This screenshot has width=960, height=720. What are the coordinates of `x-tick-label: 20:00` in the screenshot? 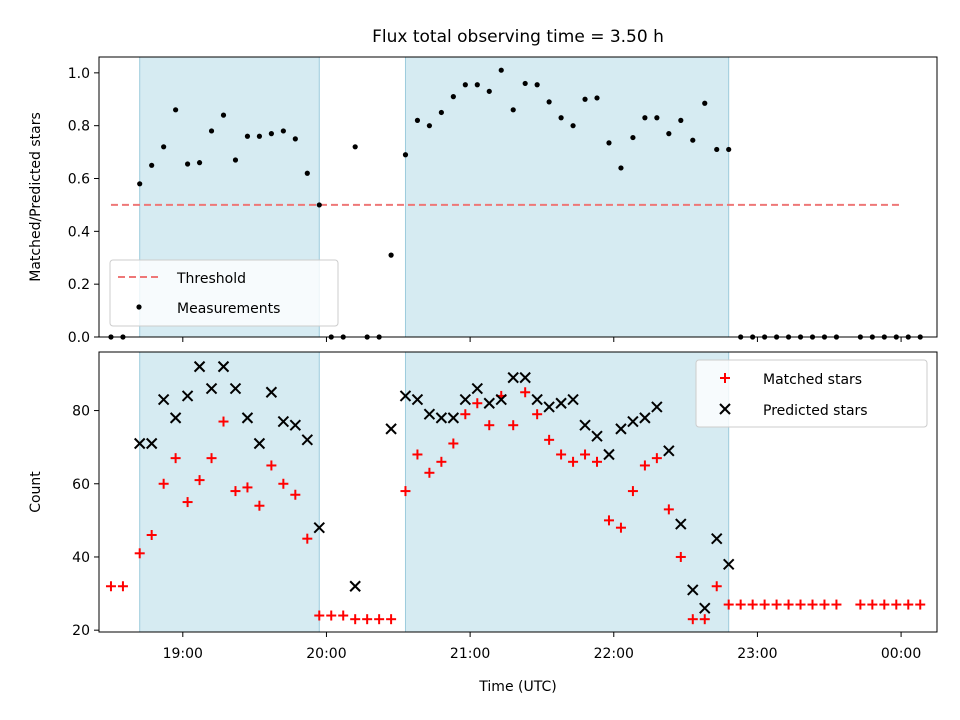 It's located at (326, 654).